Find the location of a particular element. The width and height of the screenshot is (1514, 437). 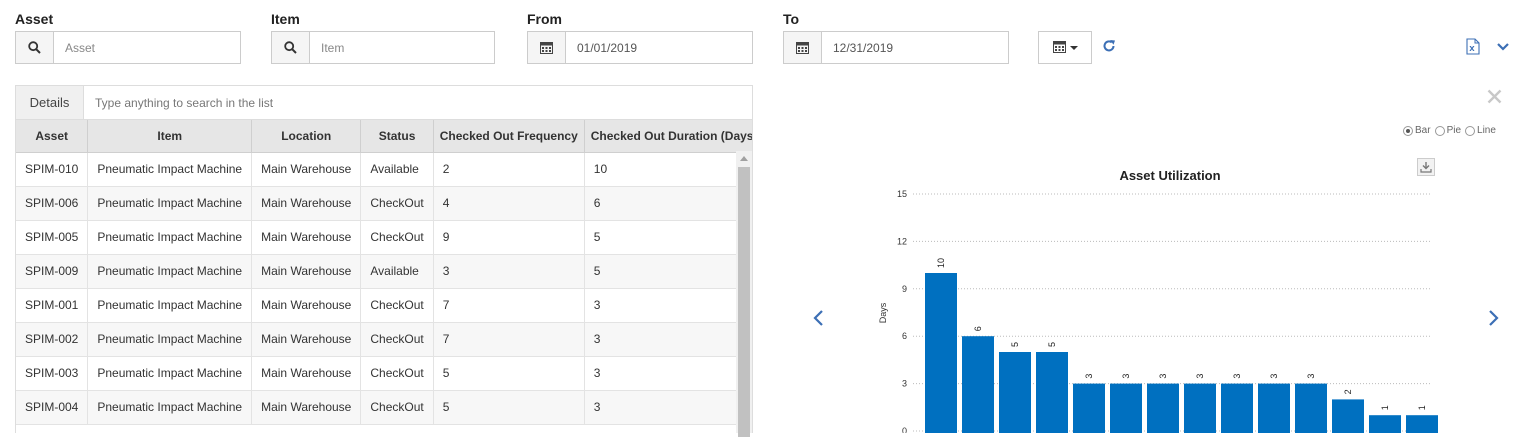

table-cell-checked-out-duration: 6 is located at coordinates (668, 203).